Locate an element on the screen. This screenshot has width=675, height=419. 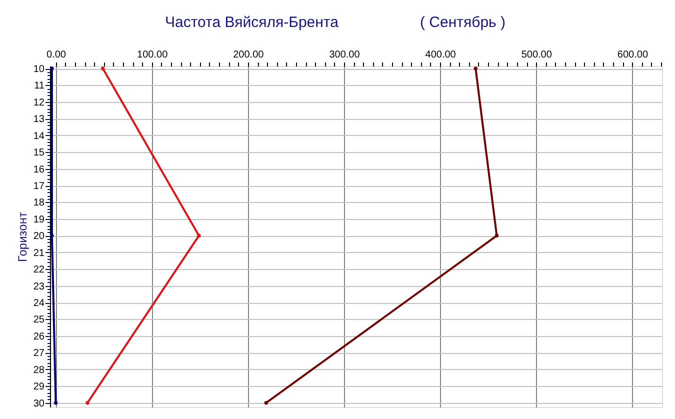
y-tick-label: 23 is located at coordinates (39, 286).